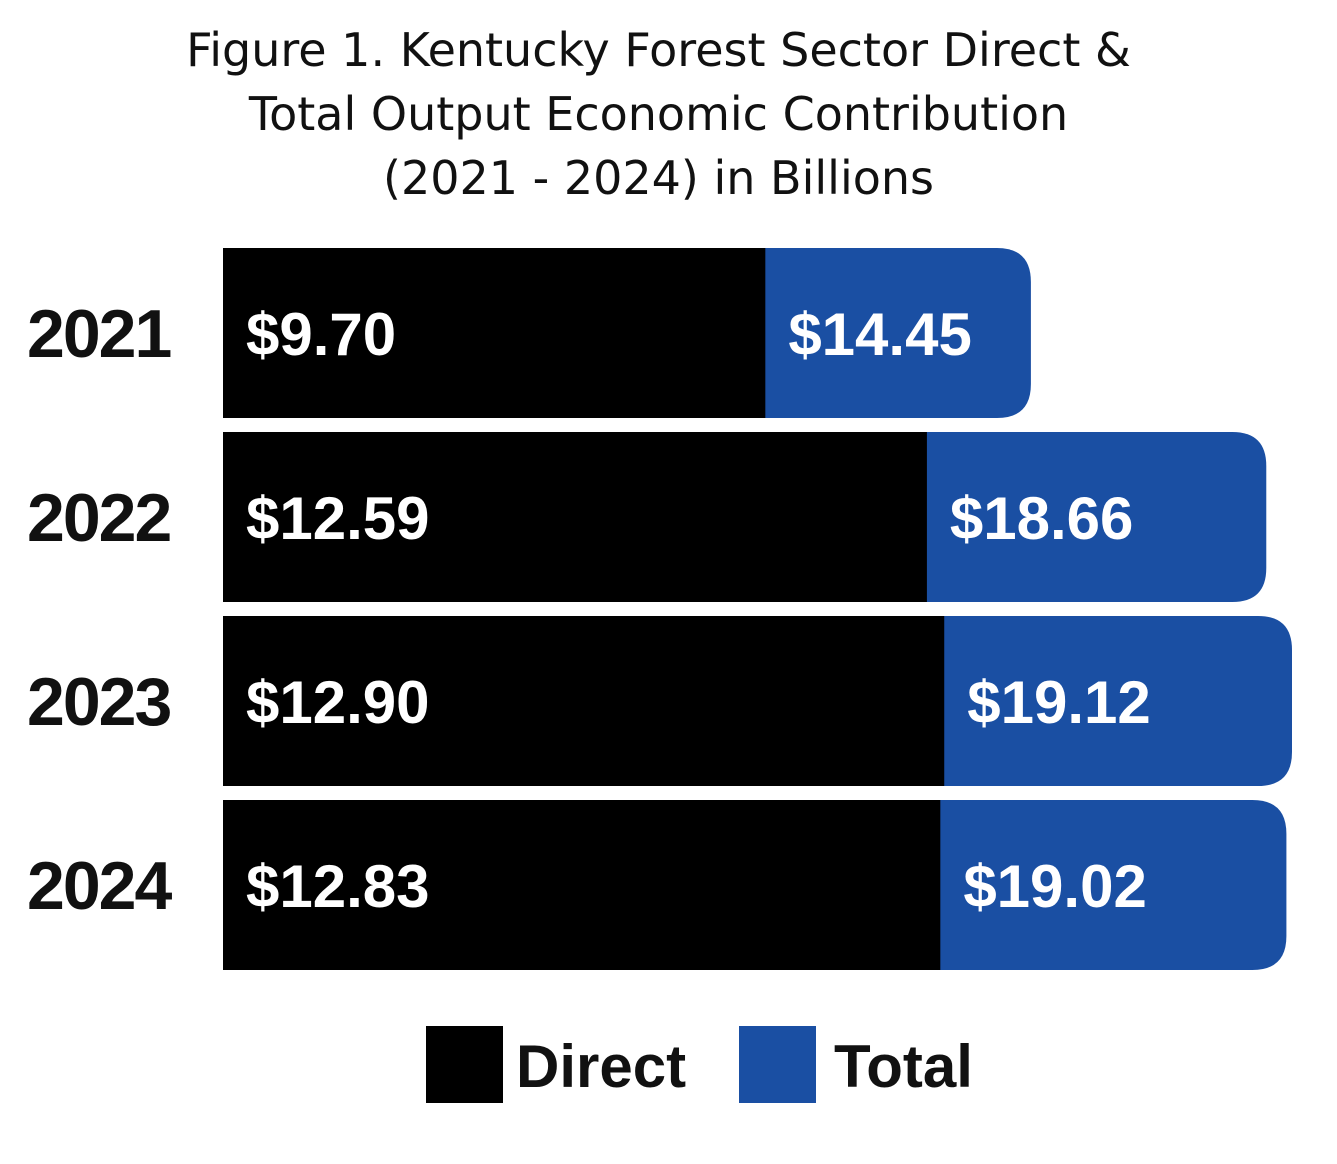 The width and height of the screenshot is (1337, 1164). I want to click on category-label-2024: 2024, so click(99, 886).